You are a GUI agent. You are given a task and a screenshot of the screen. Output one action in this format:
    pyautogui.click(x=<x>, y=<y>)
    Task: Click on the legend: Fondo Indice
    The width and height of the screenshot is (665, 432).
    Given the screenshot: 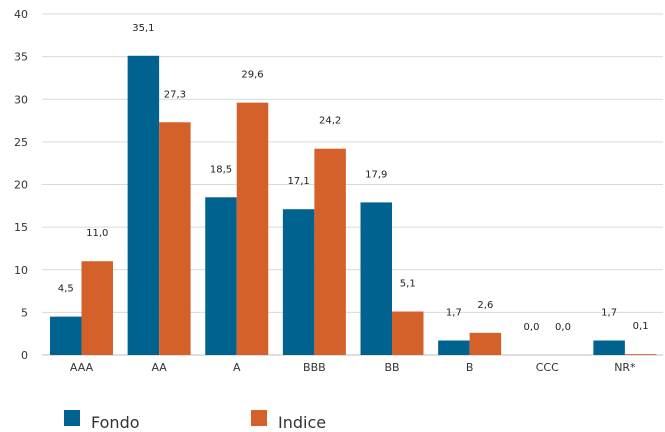 What is the action you would take?
    pyautogui.click(x=195, y=421)
    